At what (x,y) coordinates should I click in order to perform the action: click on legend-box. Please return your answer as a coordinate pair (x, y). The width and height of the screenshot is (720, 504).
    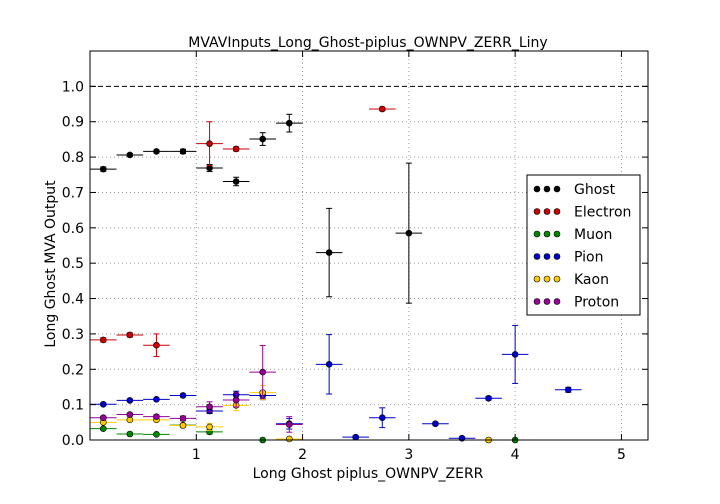
    Looking at the image, I should click on (583, 245).